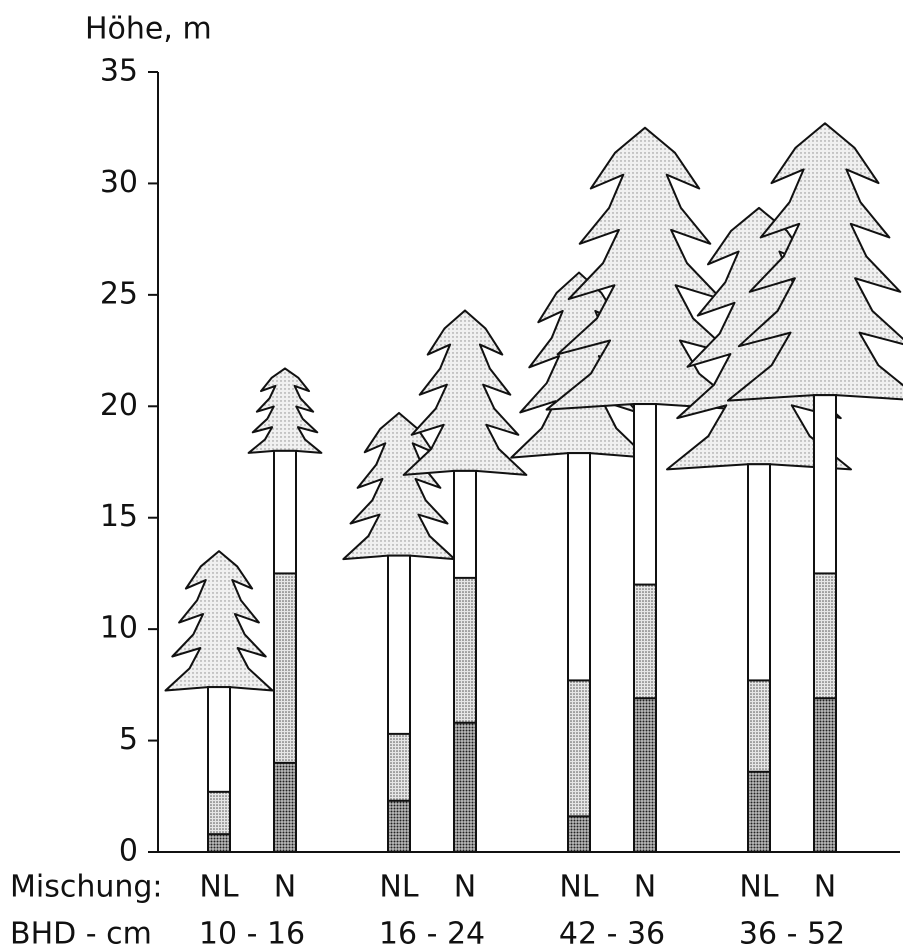 Image resolution: width=903 pixels, height=952 pixels. I want to click on y-tick-label: 25, so click(119, 293).